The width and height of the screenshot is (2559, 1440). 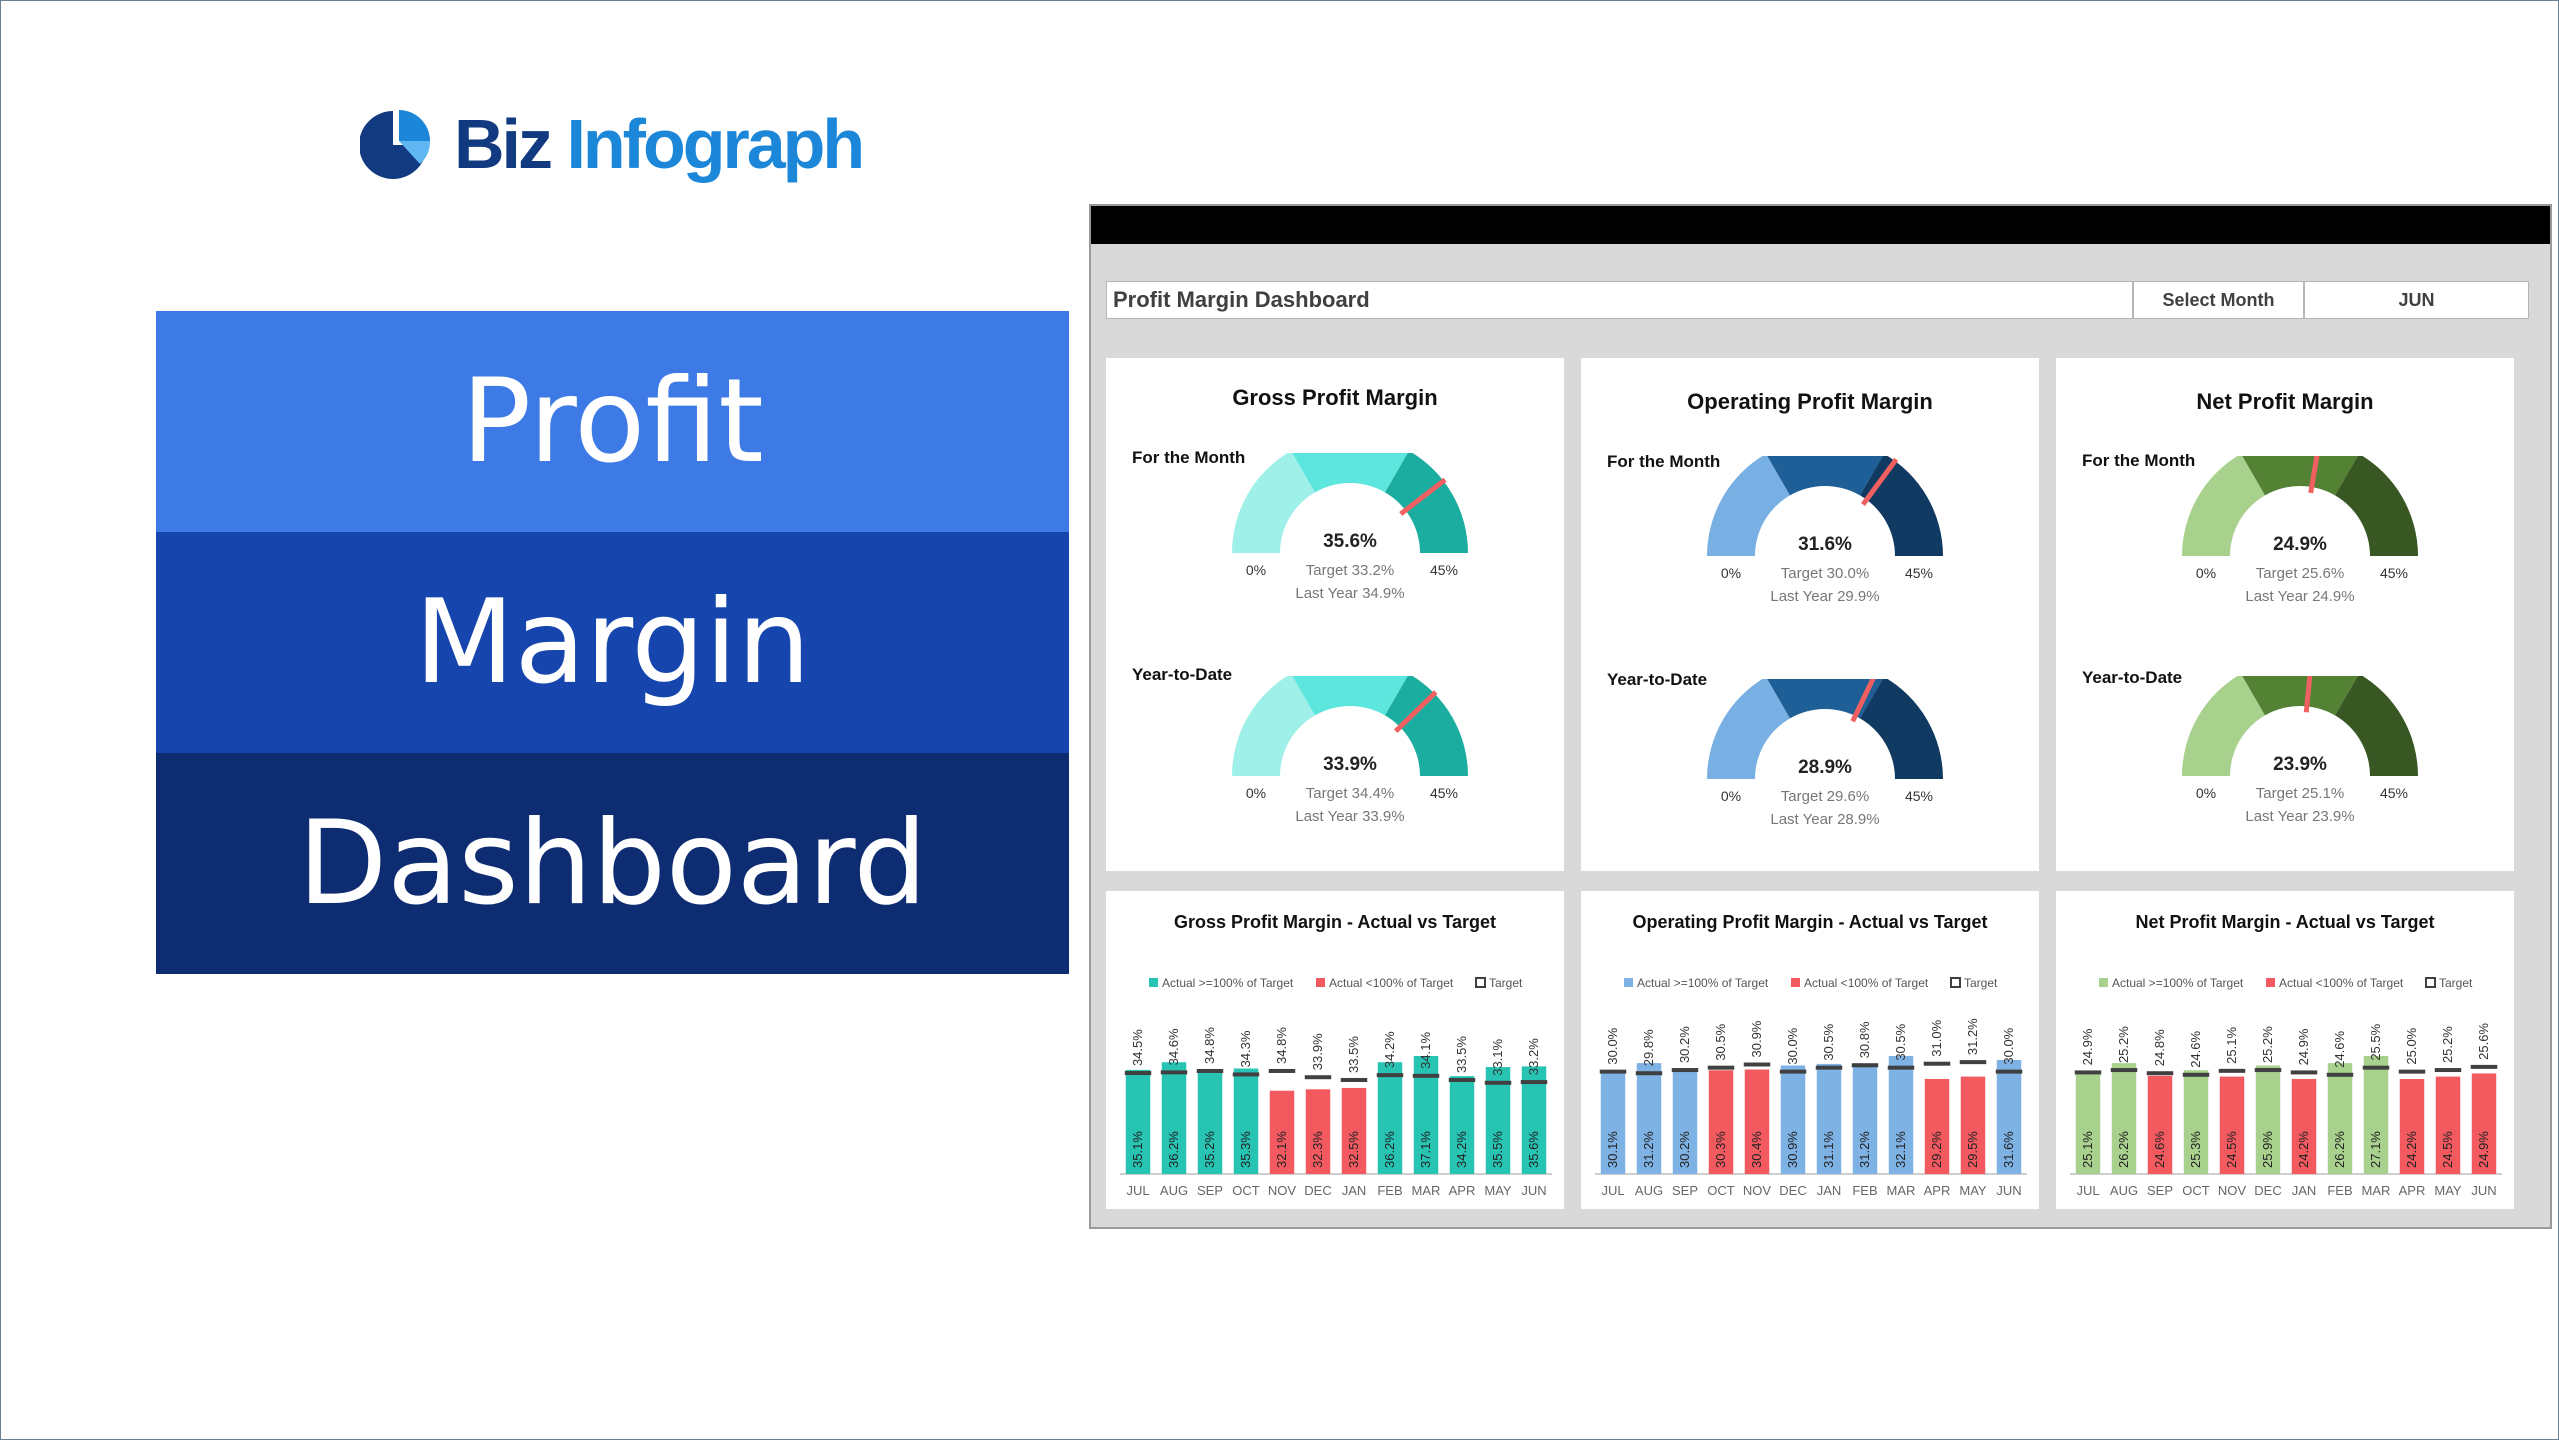 What do you see at coordinates (1720, 1149) in the screenshot?
I see `actual-data-label: 30.3%` at bounding box center [1720, 1149].